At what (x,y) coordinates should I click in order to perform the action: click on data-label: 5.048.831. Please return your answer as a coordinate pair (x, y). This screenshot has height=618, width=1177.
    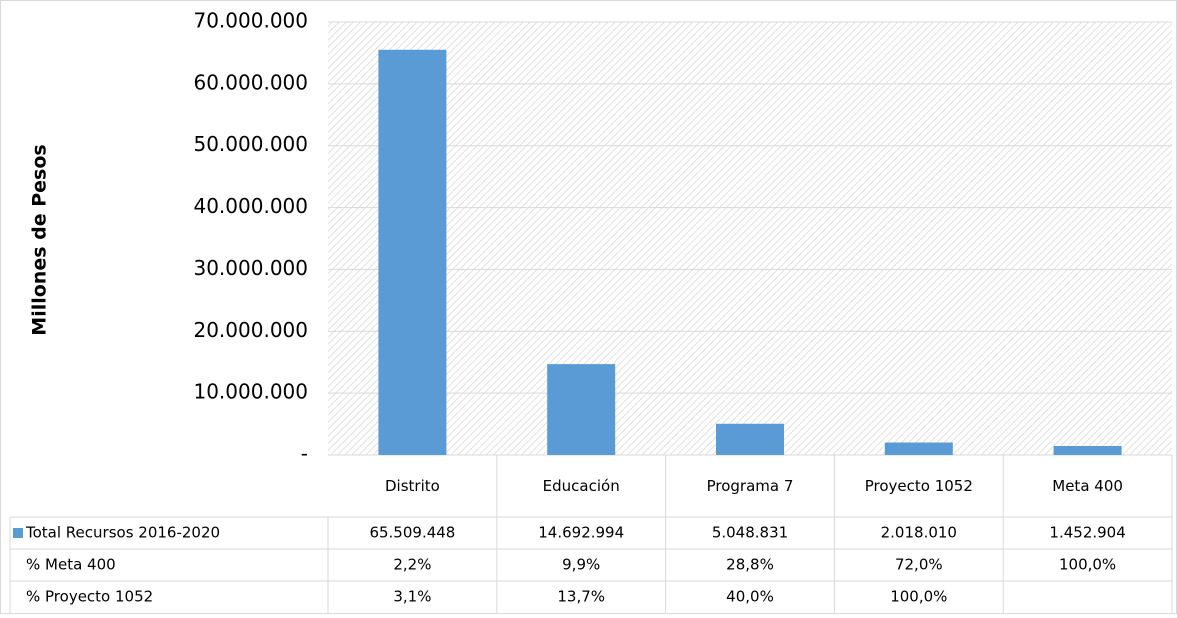
    Looking at the image, I should click on (750, 533).